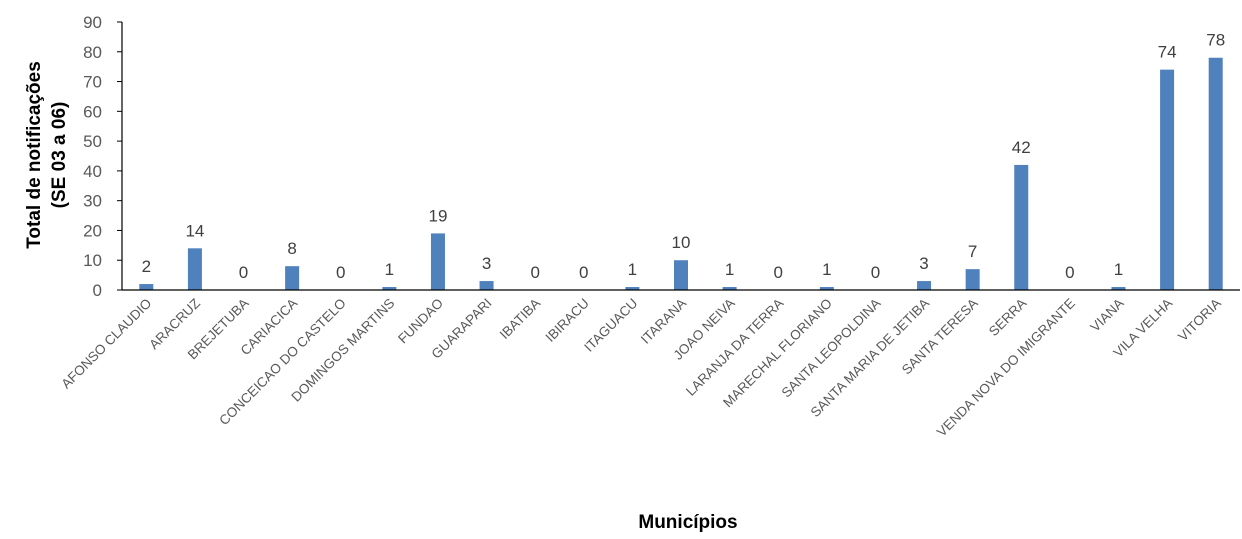 Image resolution: width=1242 pixels, height=539 pixels. What do you see at coordinates (1021, 147) in the screenshot?
I see `data-label: 42` at bounding box center [1021, 147].